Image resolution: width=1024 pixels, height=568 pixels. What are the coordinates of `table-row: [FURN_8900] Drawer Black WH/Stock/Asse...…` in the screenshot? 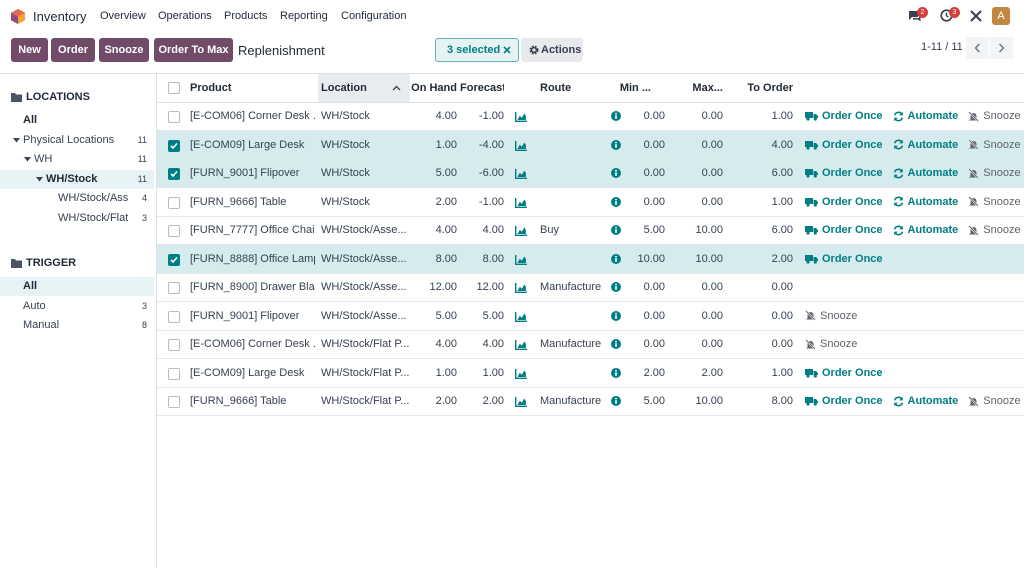 It's located at (590, 287).